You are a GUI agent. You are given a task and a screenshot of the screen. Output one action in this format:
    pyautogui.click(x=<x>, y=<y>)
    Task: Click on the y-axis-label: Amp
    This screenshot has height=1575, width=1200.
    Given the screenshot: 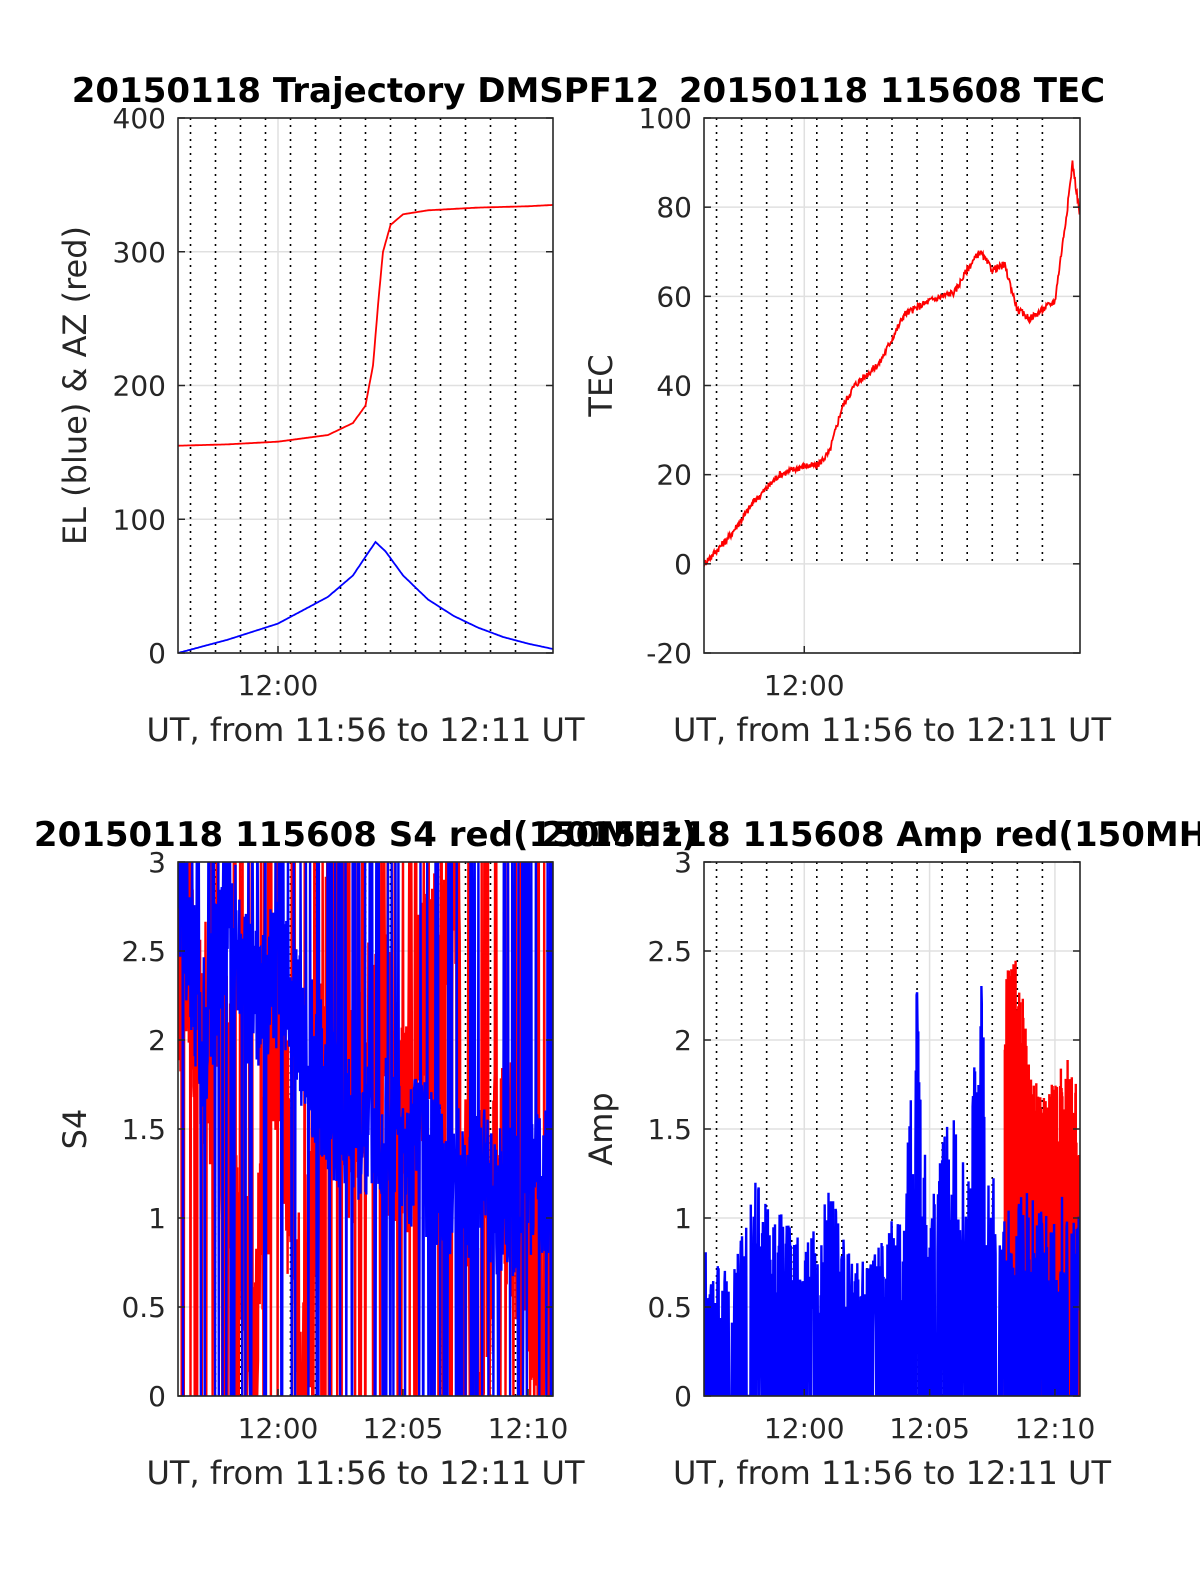 What is the action you would take?
    pyautogui.click(x=601, y=1128)
    